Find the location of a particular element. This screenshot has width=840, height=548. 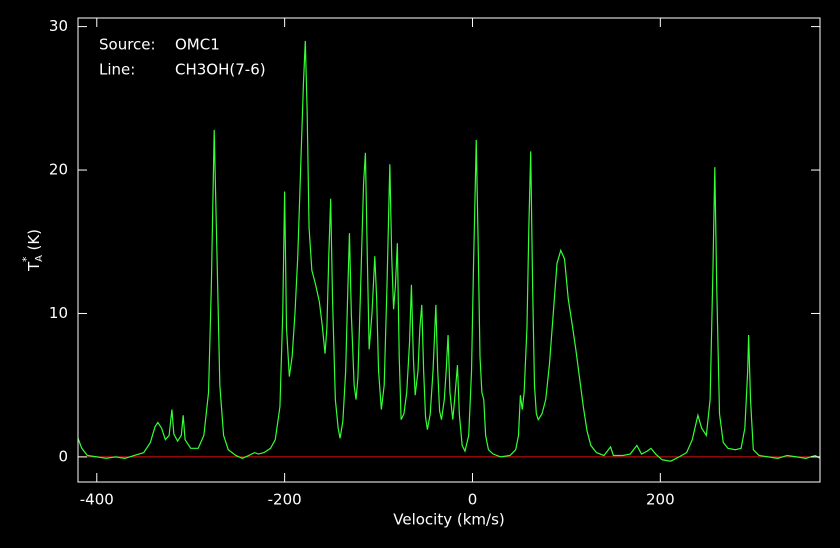

y-tick-label: 10 is located at coordinates (58, 313).